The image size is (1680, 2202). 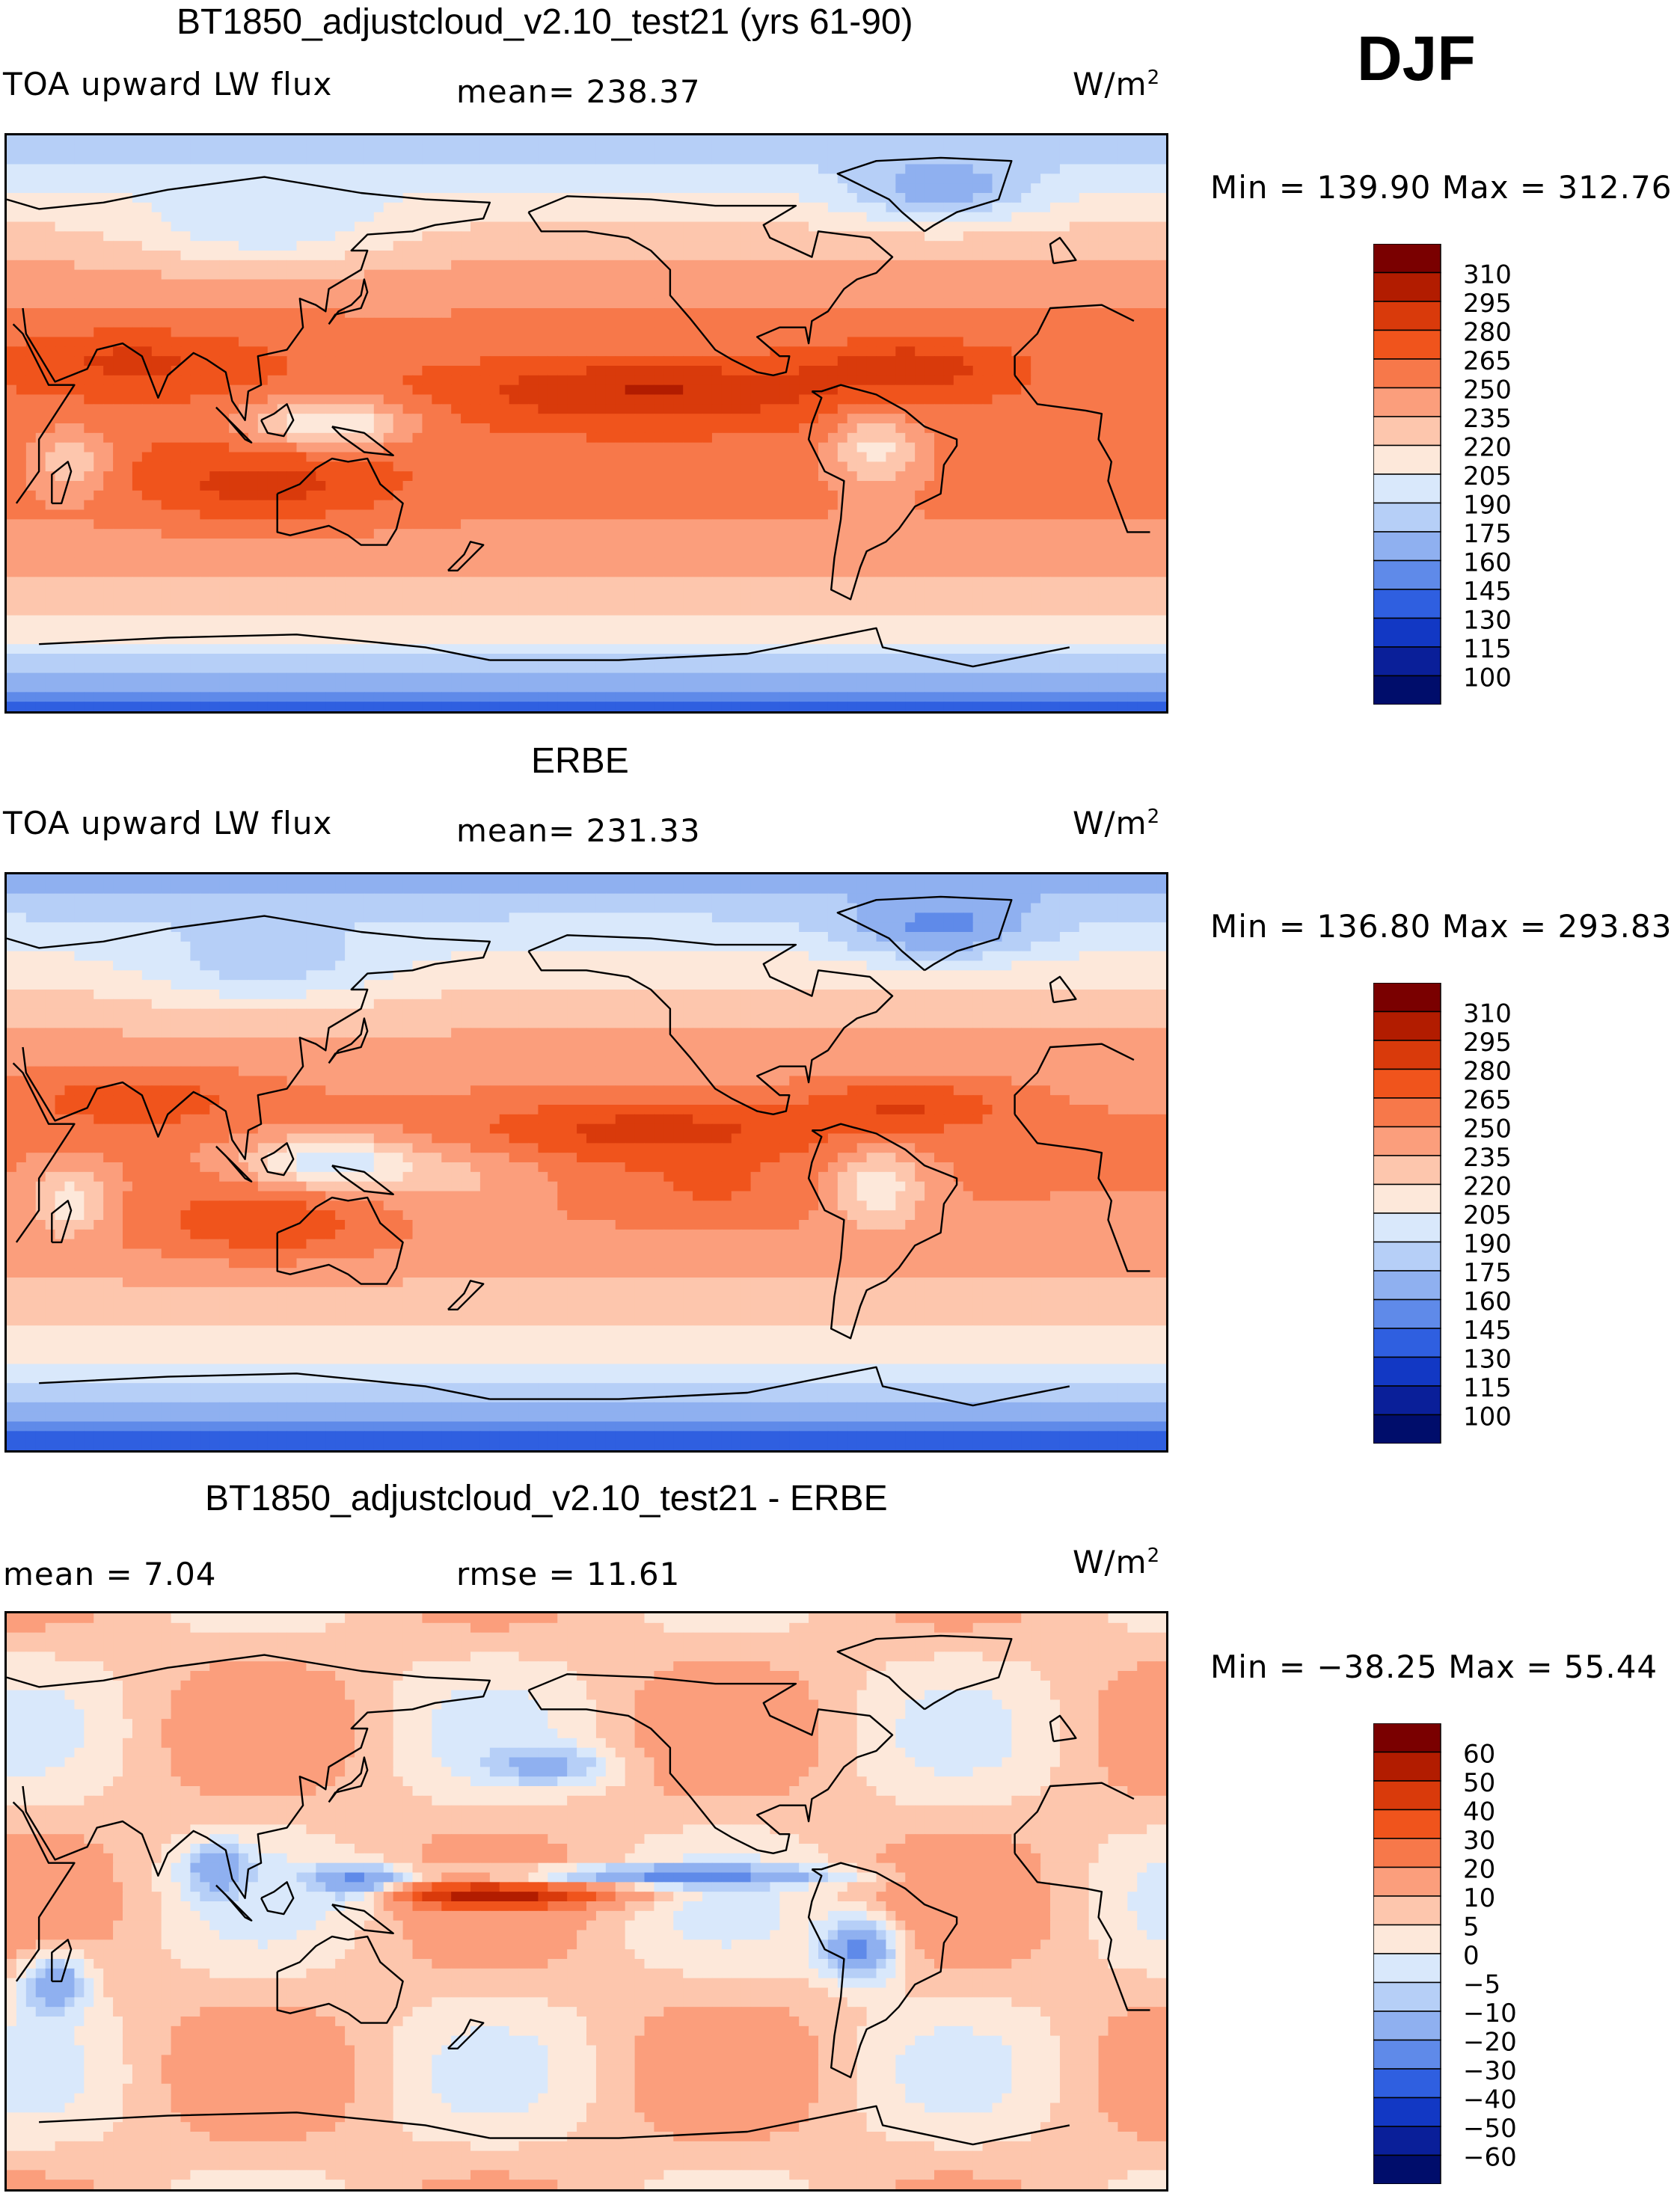 What do you see at coordinates (1479, 1812) in the screenshot?
I see `colorbar-tick-label: 40` at bounding box center [1479, 1812].